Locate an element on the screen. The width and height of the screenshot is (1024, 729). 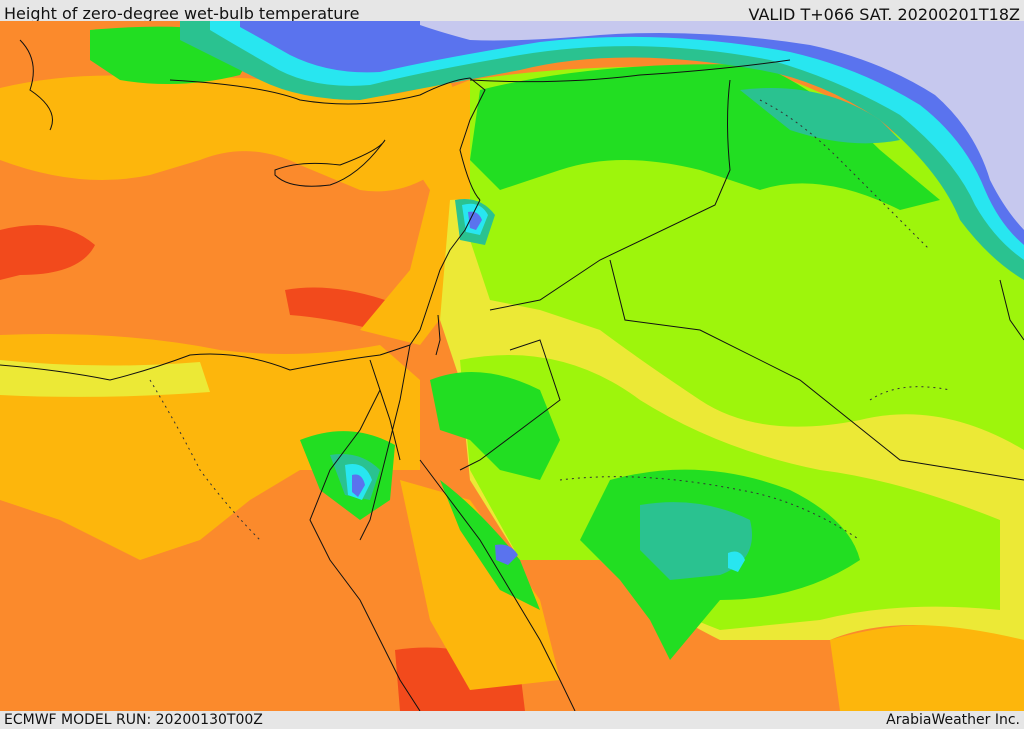
credit-label: ArabiaWeather Inc. is located at coordinates (953, 720).